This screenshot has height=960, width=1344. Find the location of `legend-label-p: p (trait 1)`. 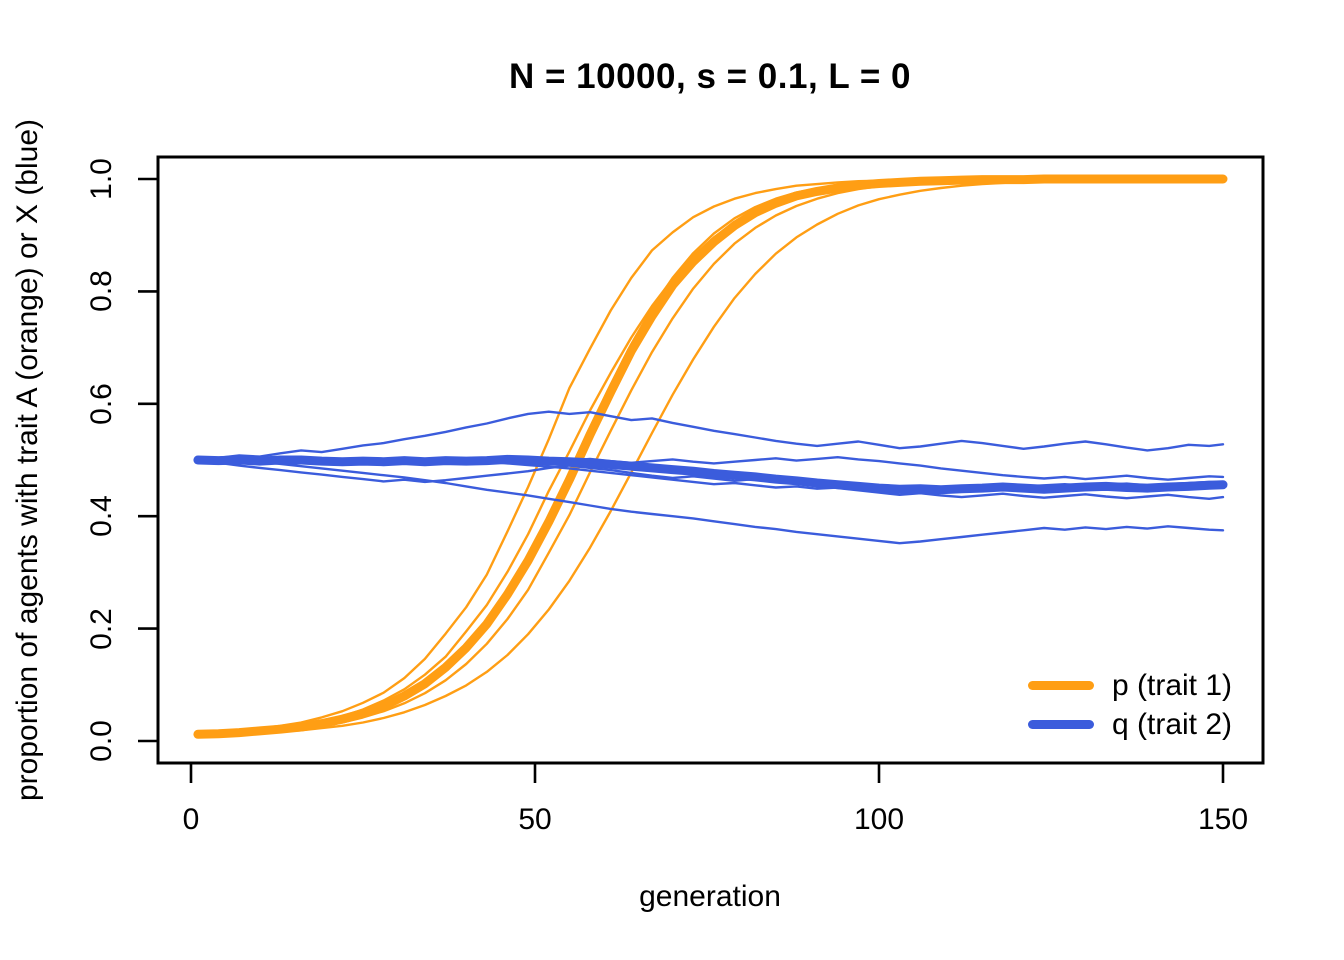

legend-label-p: p (trait 1) is located at coordinates (1172, 685).